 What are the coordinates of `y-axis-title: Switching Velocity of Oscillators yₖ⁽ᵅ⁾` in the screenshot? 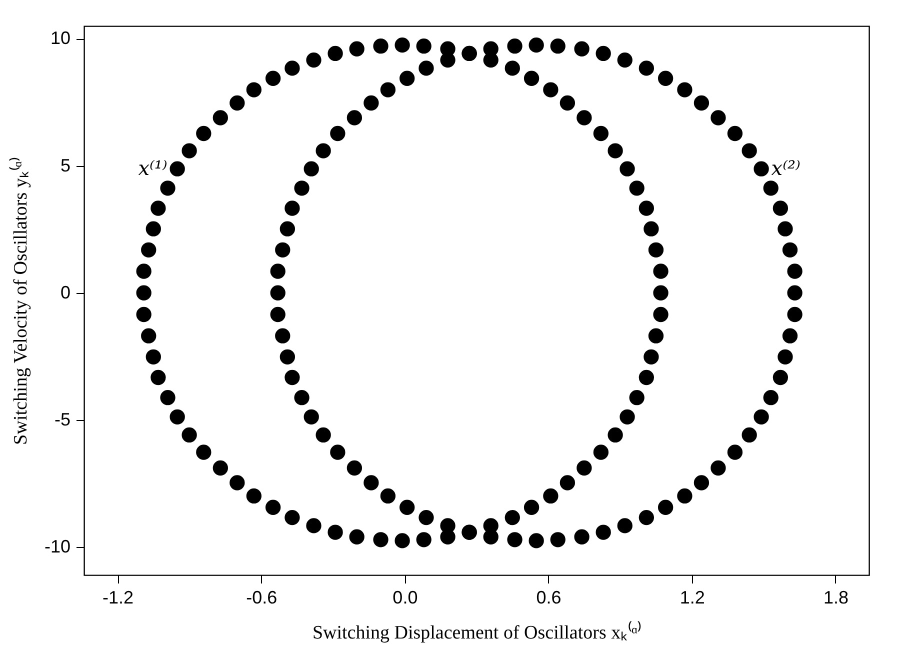 It's located at (20, 301).